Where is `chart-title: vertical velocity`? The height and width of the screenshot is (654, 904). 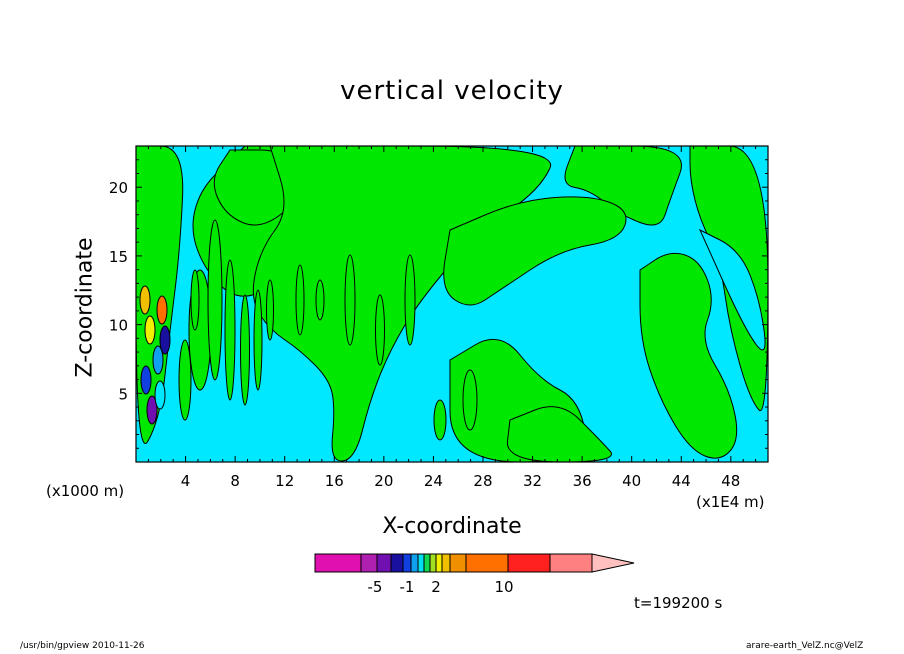
chart-title: vertical velocity is located at coordinates (452, 91).